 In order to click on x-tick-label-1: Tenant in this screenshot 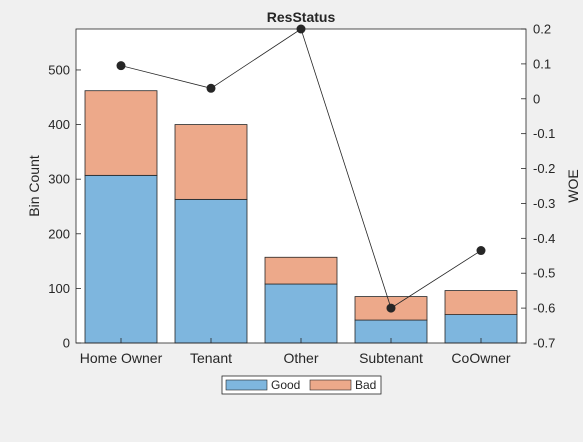, I will do `click(211, 358)`.